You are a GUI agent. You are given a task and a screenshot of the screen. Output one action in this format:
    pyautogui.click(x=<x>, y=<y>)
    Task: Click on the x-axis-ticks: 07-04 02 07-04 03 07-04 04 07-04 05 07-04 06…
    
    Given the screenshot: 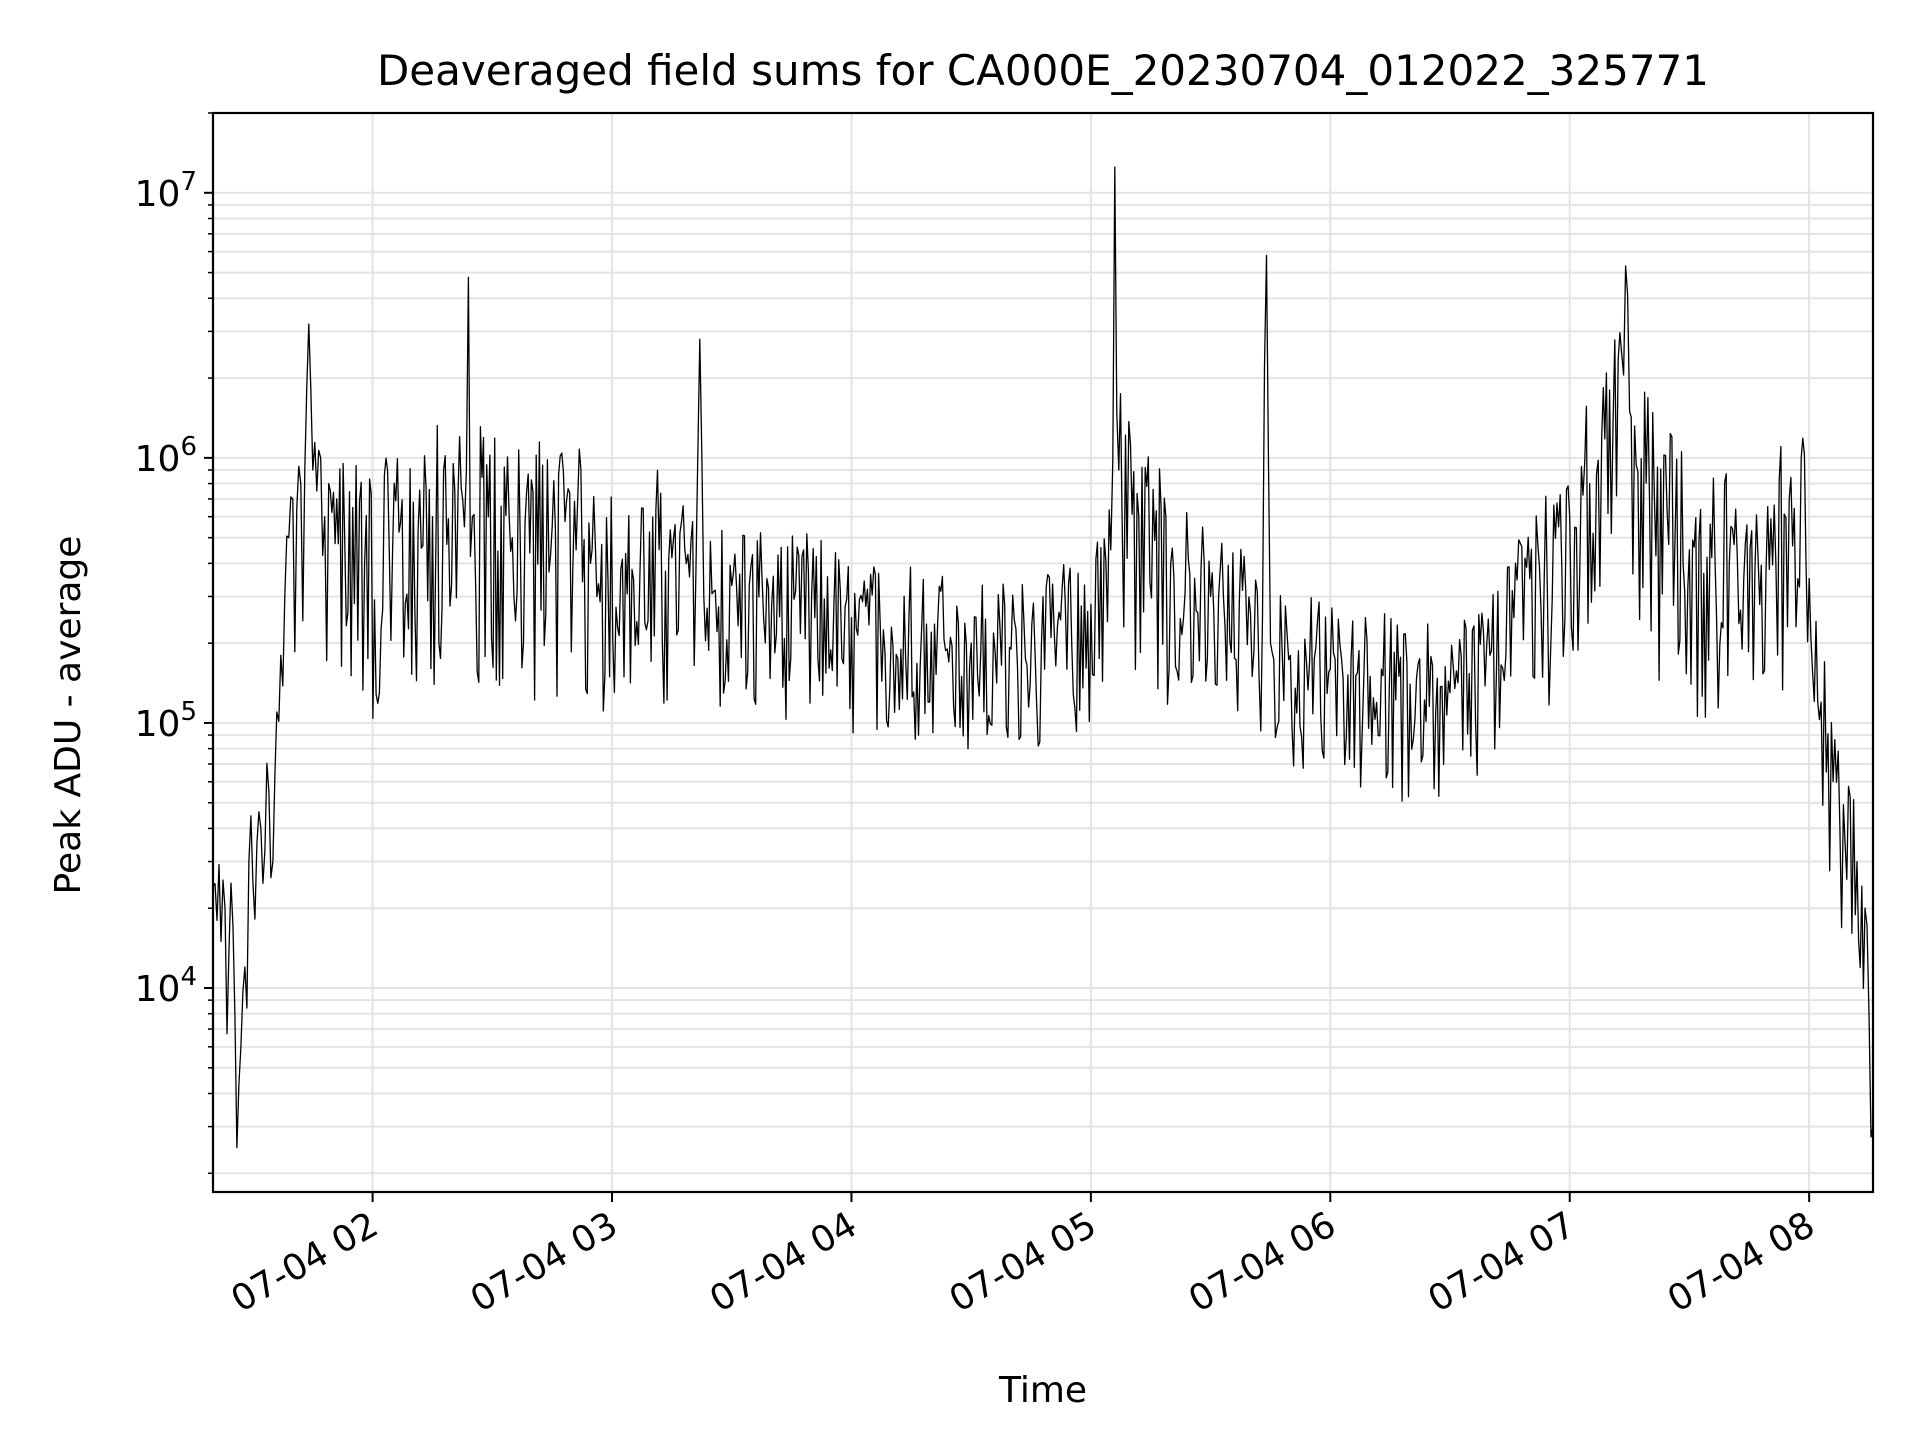 What is the action you would take?
    pyautogui.click(x=1023, y=1256)
    